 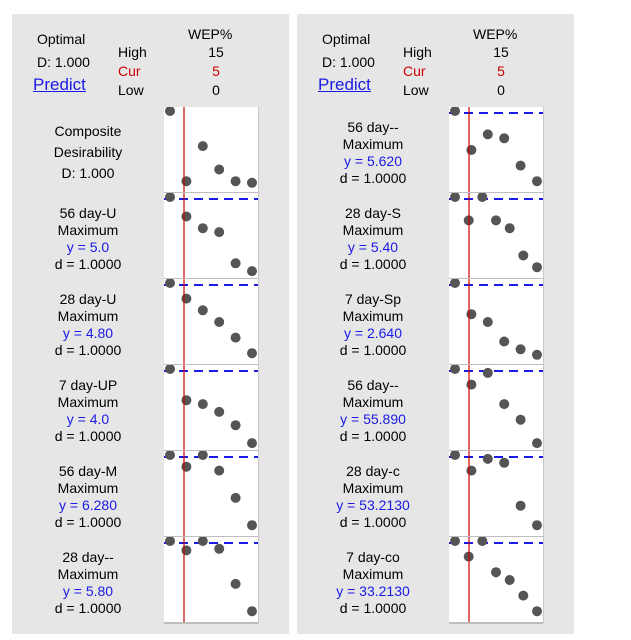 What do you see at coordinates (373, 385) in the screenshot?
I see `response-name: 56 day--` at bounding box center [373, 385].